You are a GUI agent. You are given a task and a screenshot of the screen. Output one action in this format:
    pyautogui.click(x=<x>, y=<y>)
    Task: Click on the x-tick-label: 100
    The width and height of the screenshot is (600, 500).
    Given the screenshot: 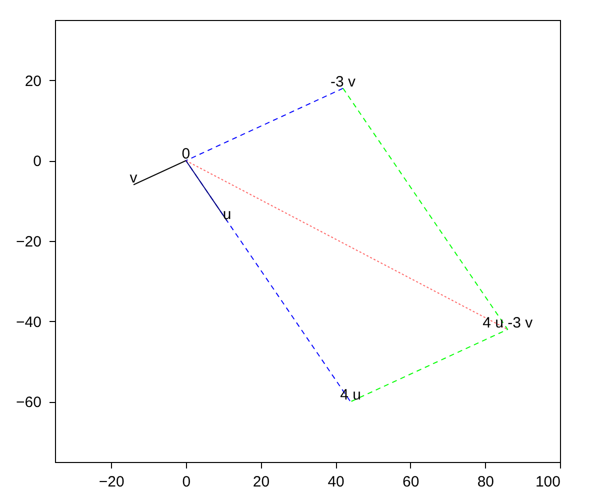 What is the action you would take?
    pyautogui.click(x=547, y=482)
    